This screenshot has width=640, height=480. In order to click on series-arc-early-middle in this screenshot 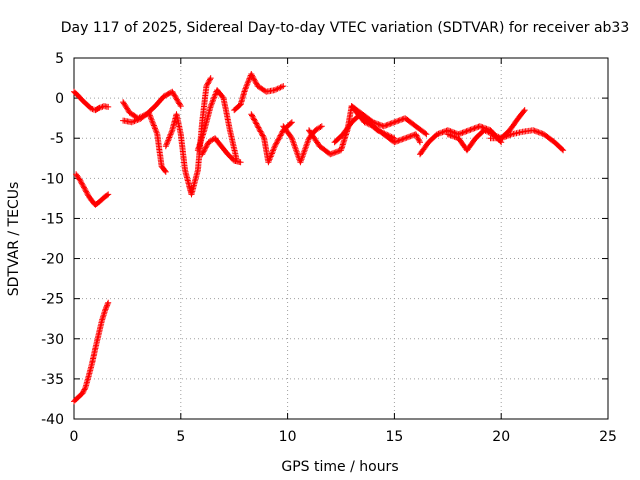, I will do `click(92, 189)`.